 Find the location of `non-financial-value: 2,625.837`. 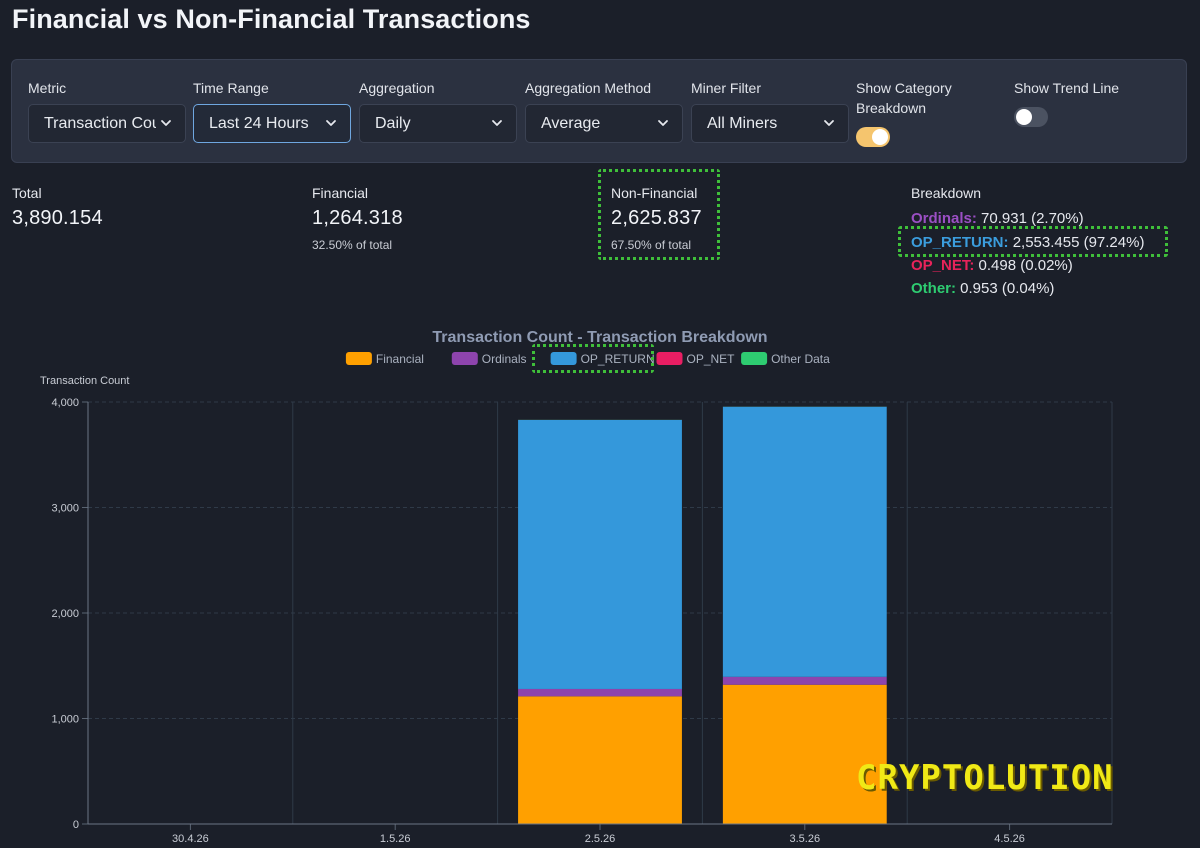

non-financial-value: 2,625.837 is located at coordinates (656, 218).